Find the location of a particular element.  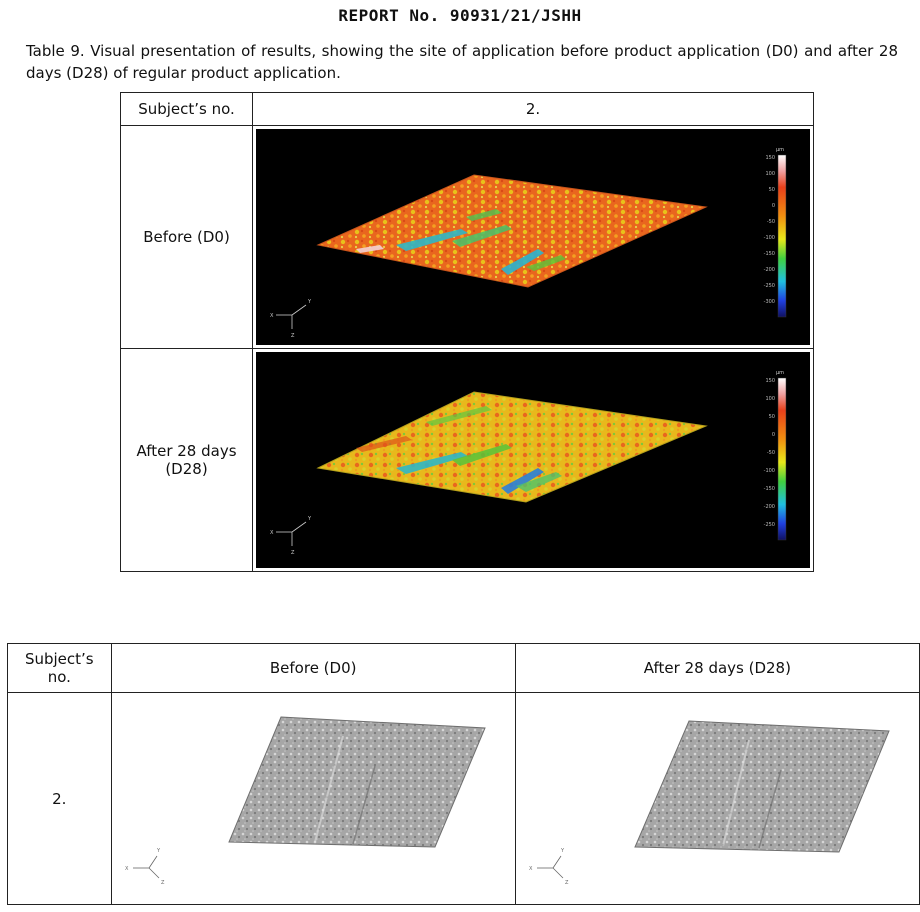

grayscale-profile-after: X Y Z is located at coordinates (717, 798).